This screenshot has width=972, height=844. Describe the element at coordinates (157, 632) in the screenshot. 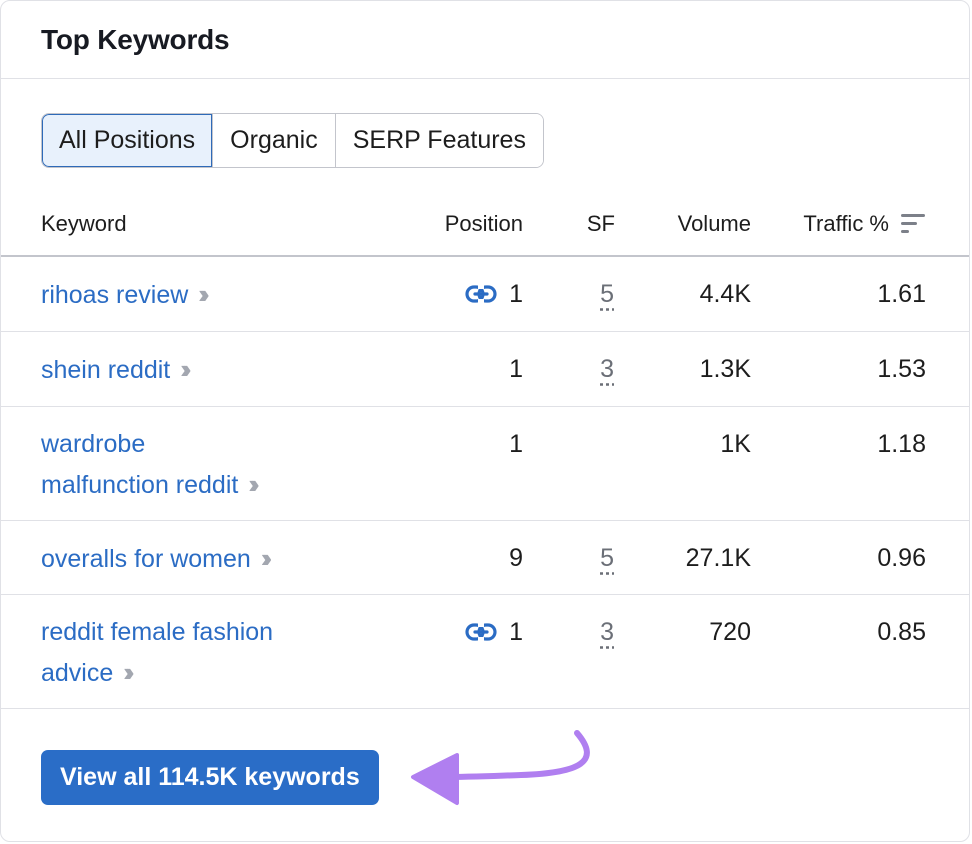

I see `keyword-text-line-1: reddit female fashion` at that location.